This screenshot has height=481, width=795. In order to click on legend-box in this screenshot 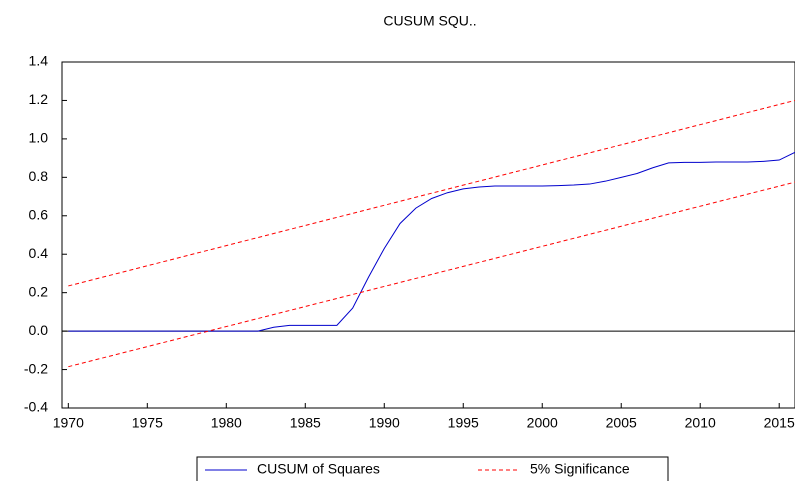, I will do `click(432, 468)`.